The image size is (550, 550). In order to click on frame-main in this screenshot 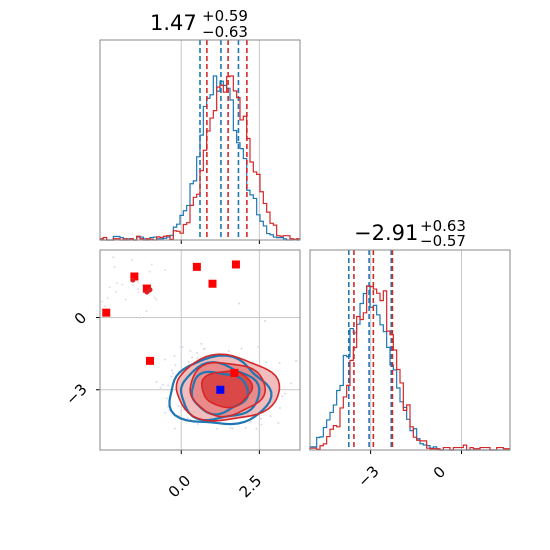, I will do `click(200, 350)`.